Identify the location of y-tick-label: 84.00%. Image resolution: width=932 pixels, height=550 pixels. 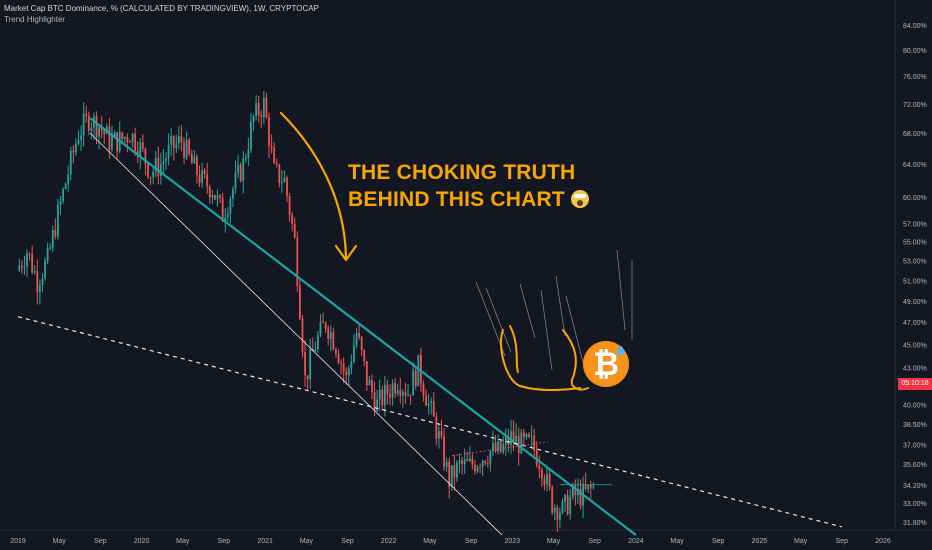
(915, 26).